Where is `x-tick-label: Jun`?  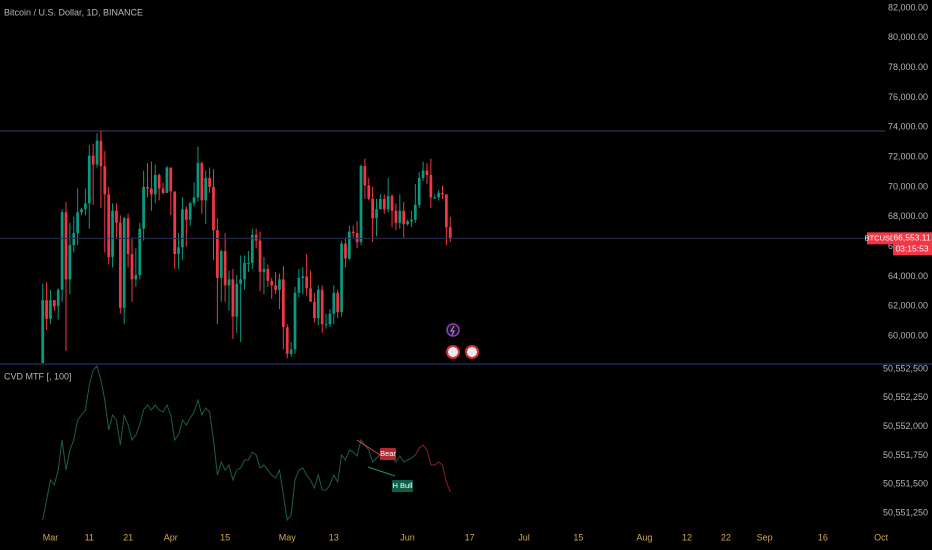
x-tick-label: Jun is located at coordinates (407, 537).